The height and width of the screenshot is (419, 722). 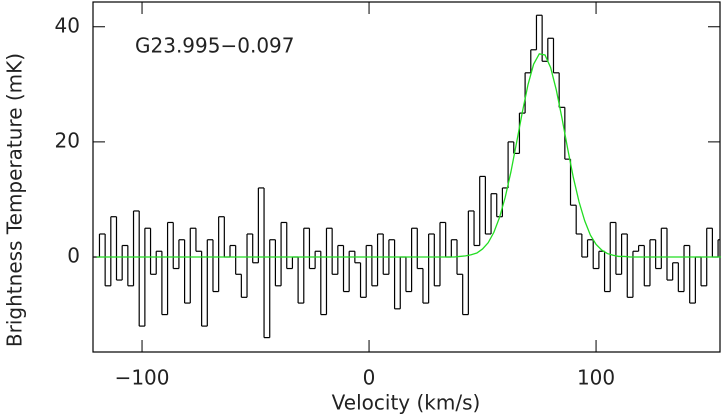 I want to click on x-tick-label: 100, so click(x=596, y=378).